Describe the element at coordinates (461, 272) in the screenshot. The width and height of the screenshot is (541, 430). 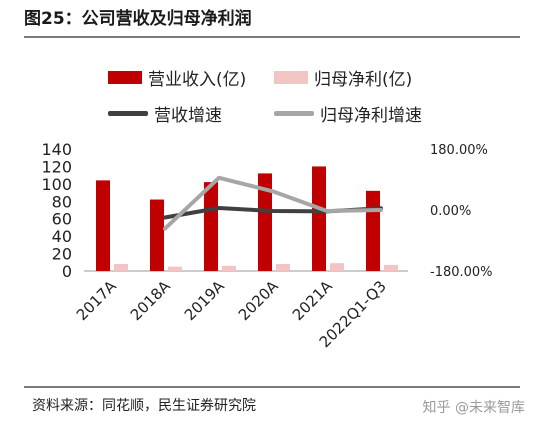
I see `y-right-tick-label: -180.00%` at that location.